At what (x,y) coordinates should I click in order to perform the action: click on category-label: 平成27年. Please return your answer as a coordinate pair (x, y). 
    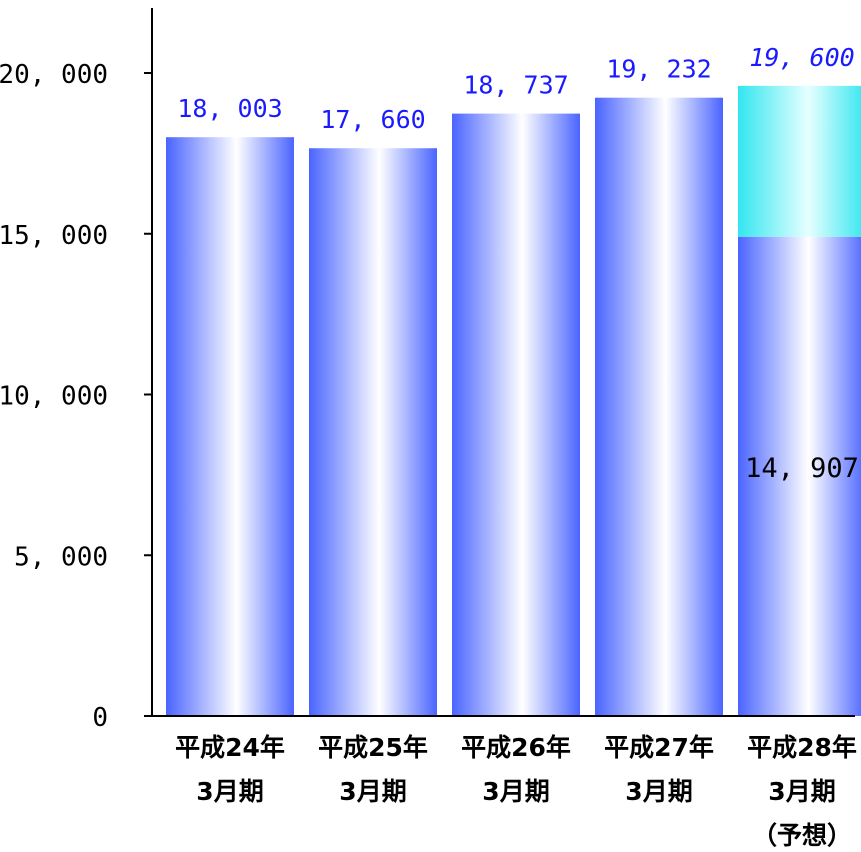
    Looking at the image, I should click on (659, 747).